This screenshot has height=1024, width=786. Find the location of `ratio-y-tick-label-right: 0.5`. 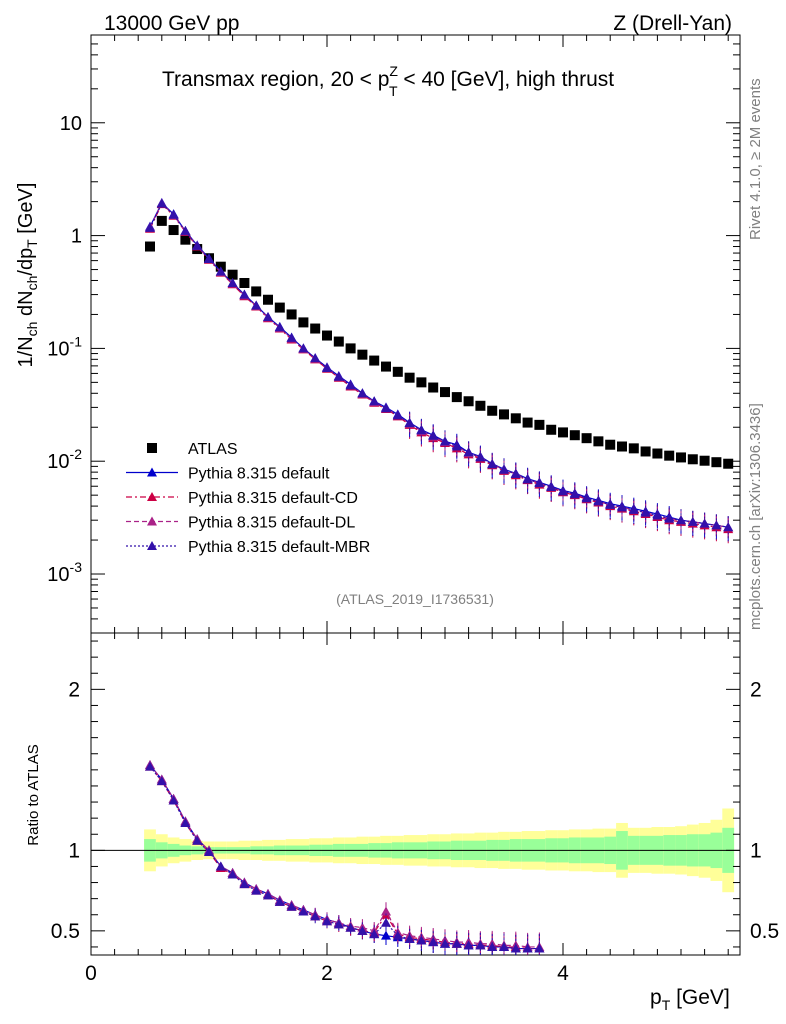

ratio-y-tick-label-right: 0.5 is located at coordinates (764, 931).